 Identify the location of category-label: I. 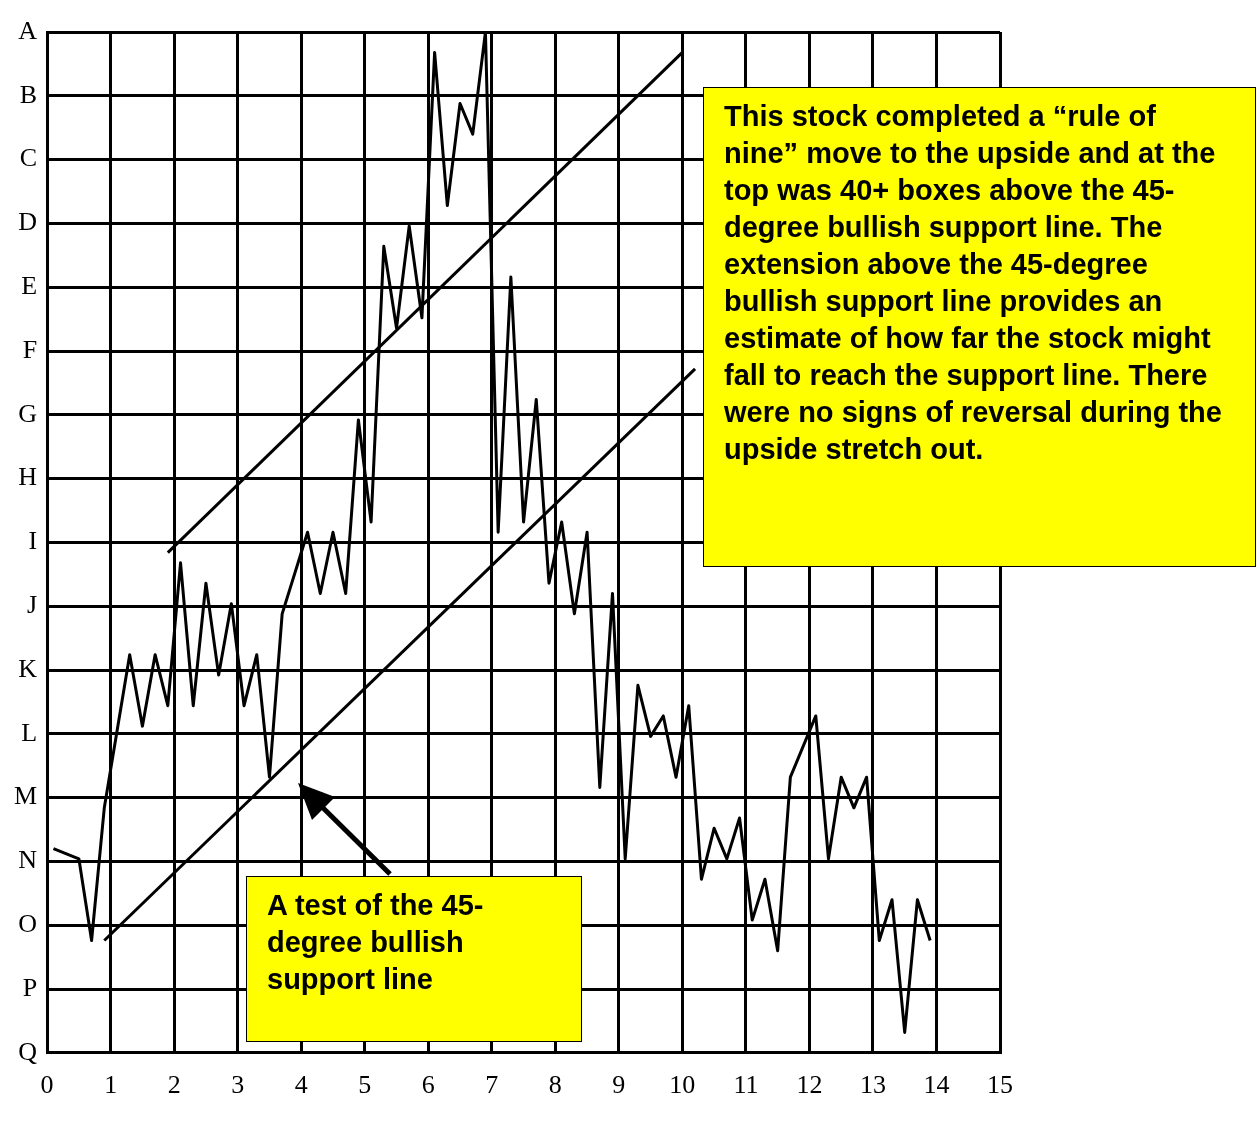
(33, 541).